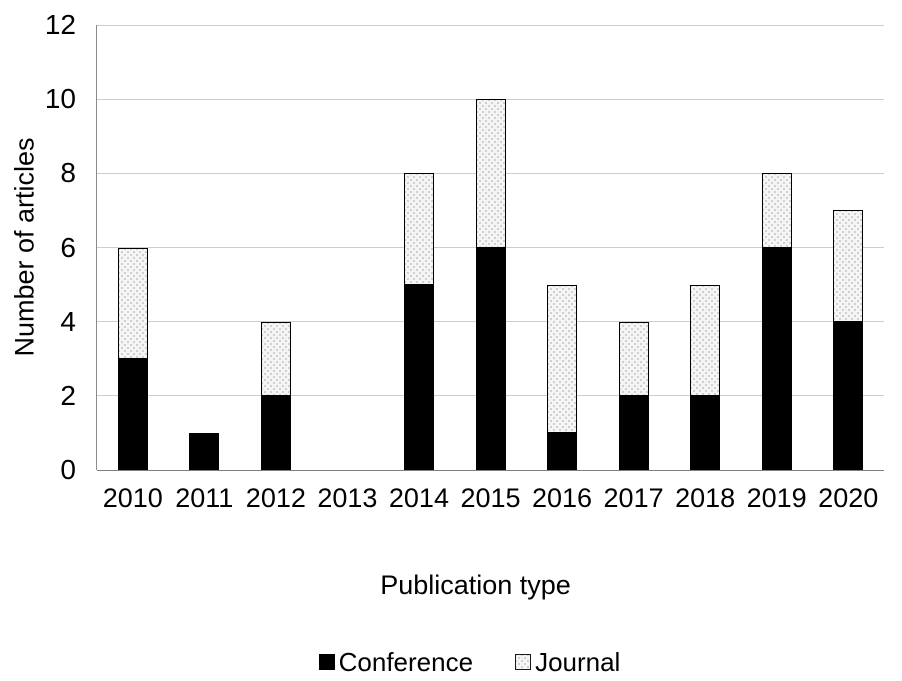  Describe the element at coordinates (275, 432) in the screenshot. I see `bar-segment-conference-2012` at that location.